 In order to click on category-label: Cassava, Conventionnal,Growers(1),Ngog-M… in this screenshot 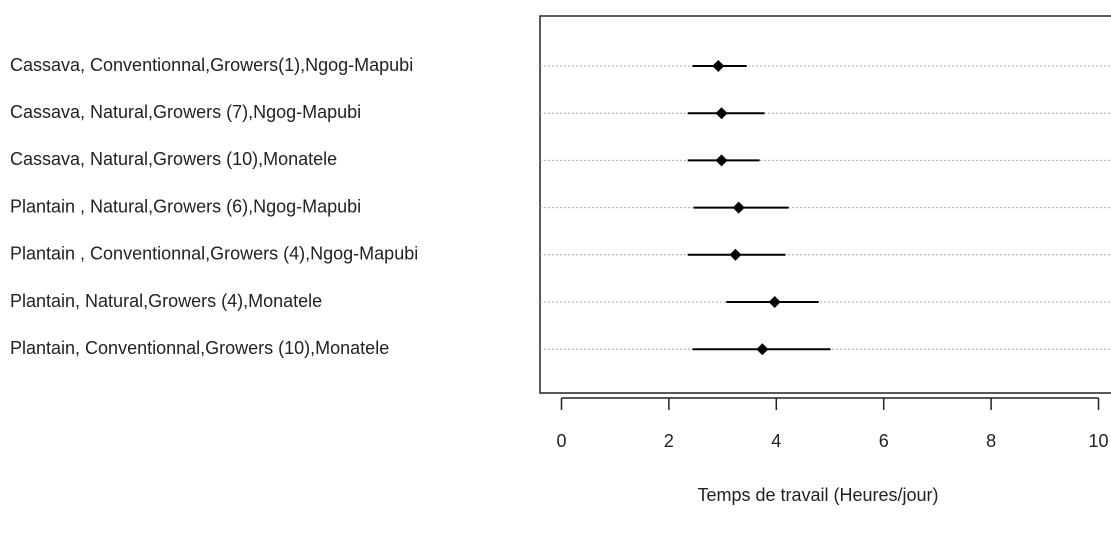, I will do `click(211, 65)`.